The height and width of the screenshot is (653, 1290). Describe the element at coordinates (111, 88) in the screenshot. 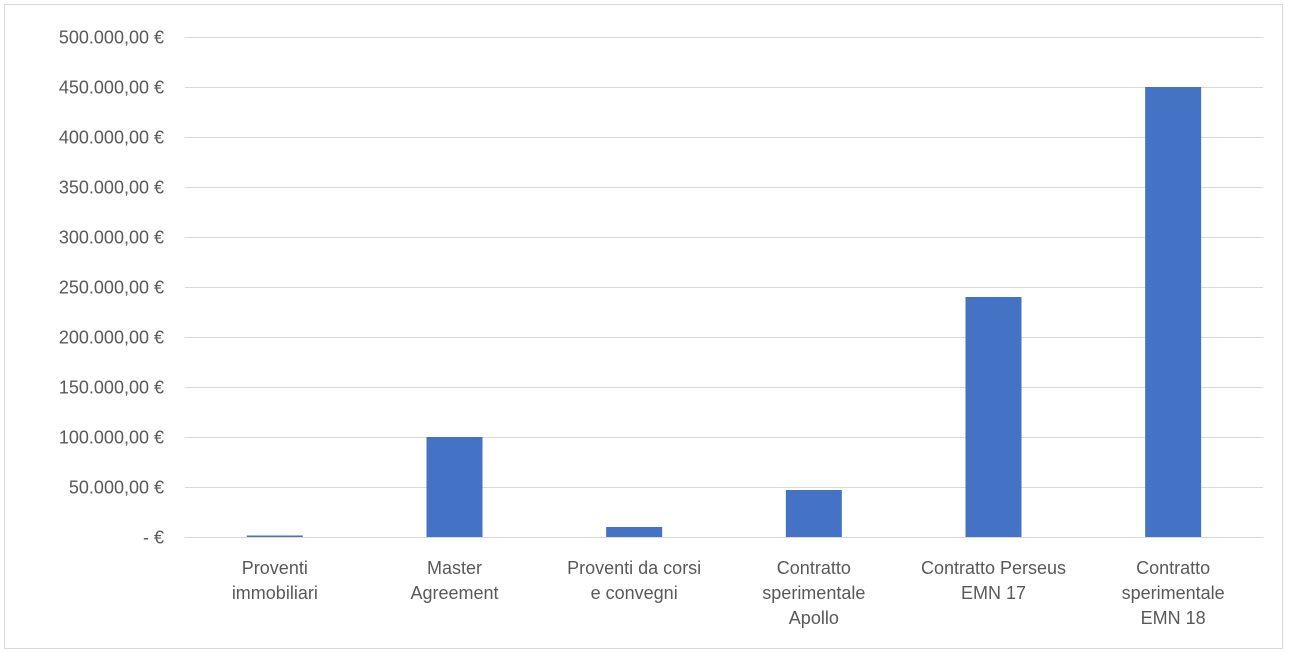

I see `y-tick-label: 450.000,00 €` at that location.